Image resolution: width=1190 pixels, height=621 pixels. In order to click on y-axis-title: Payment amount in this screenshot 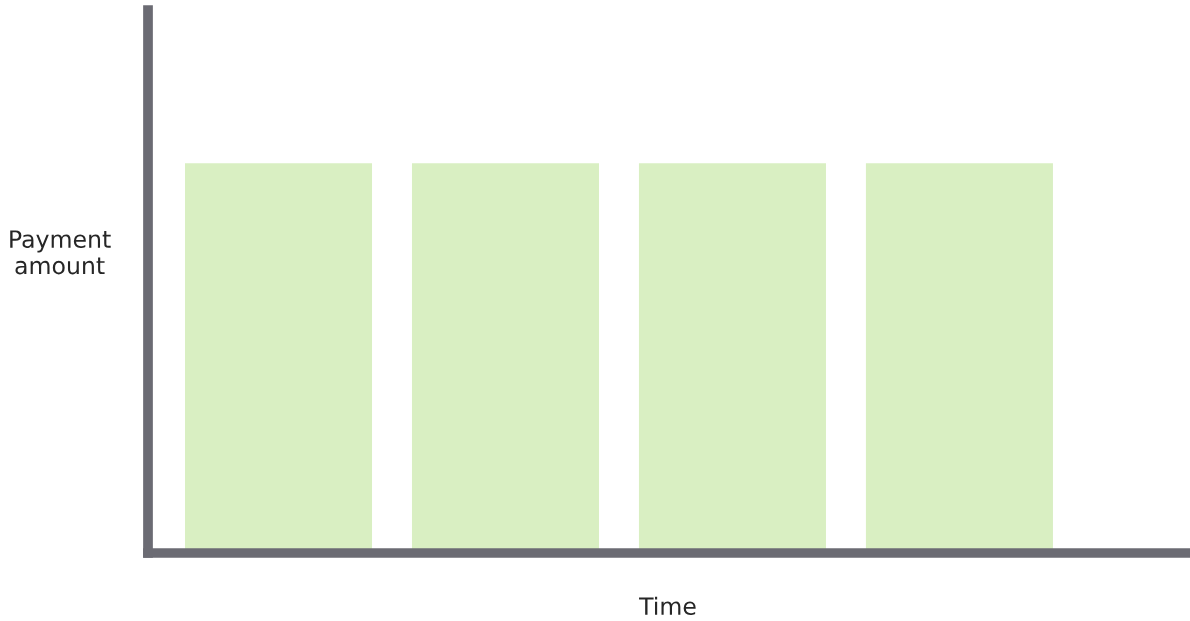, I will do `click(60, 252)`.